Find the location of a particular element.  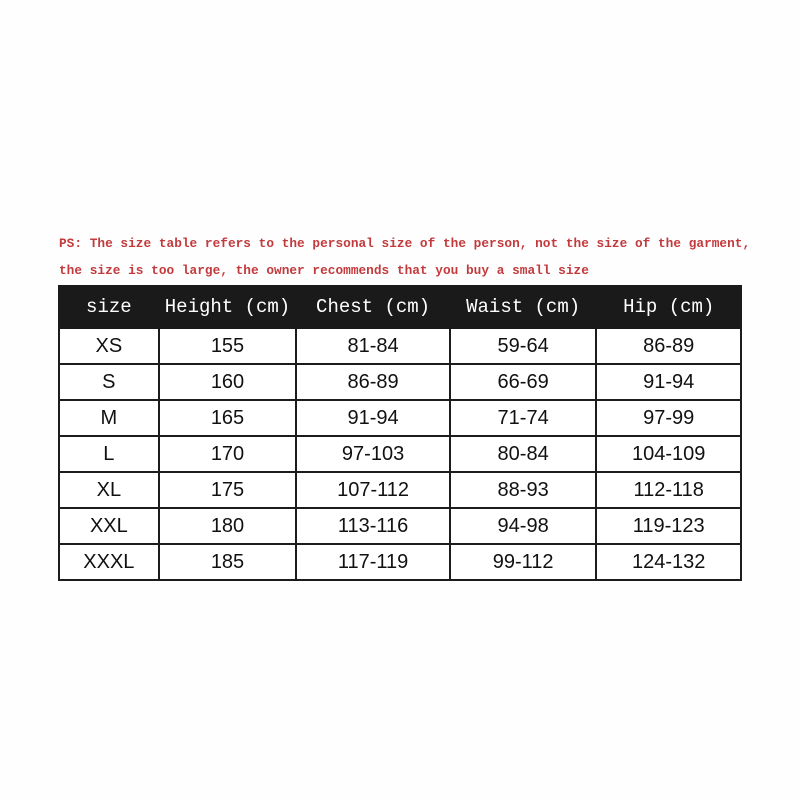

measurement-cell: 155 is located at coordinates (227, 346).